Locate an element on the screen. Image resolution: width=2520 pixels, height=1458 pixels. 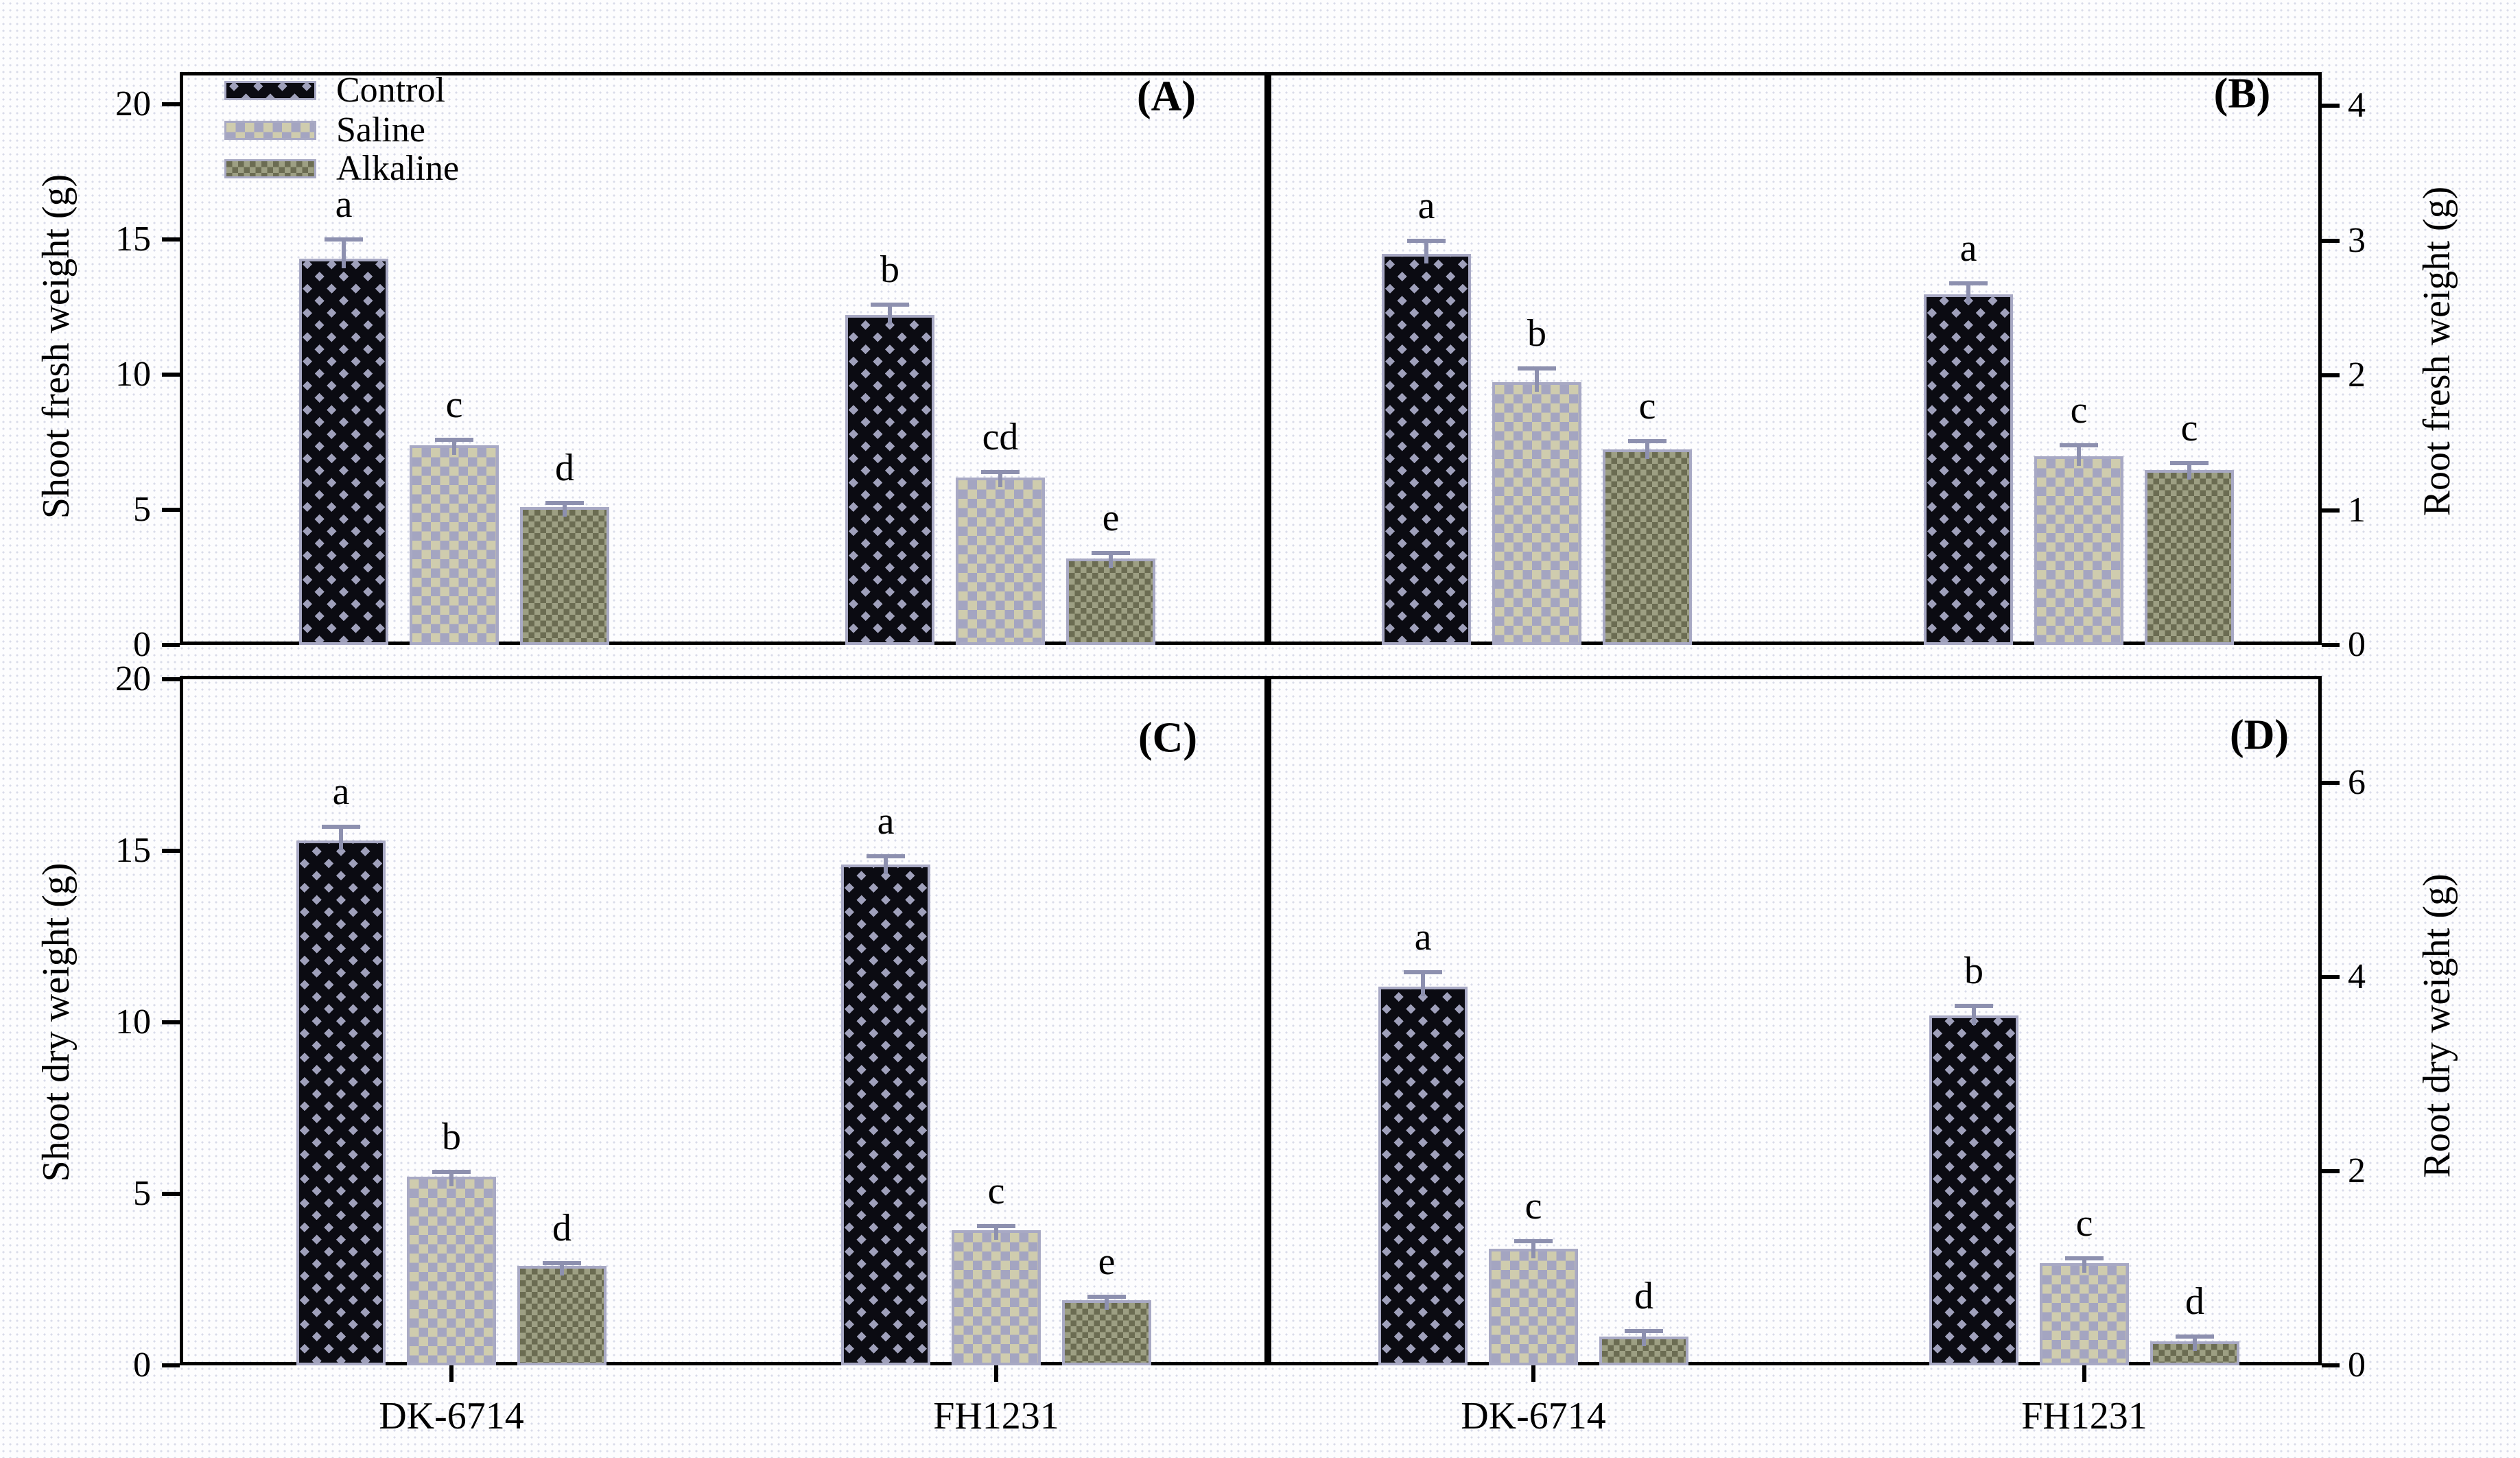
legend-swatch-control is located at coordinates (270, 90).